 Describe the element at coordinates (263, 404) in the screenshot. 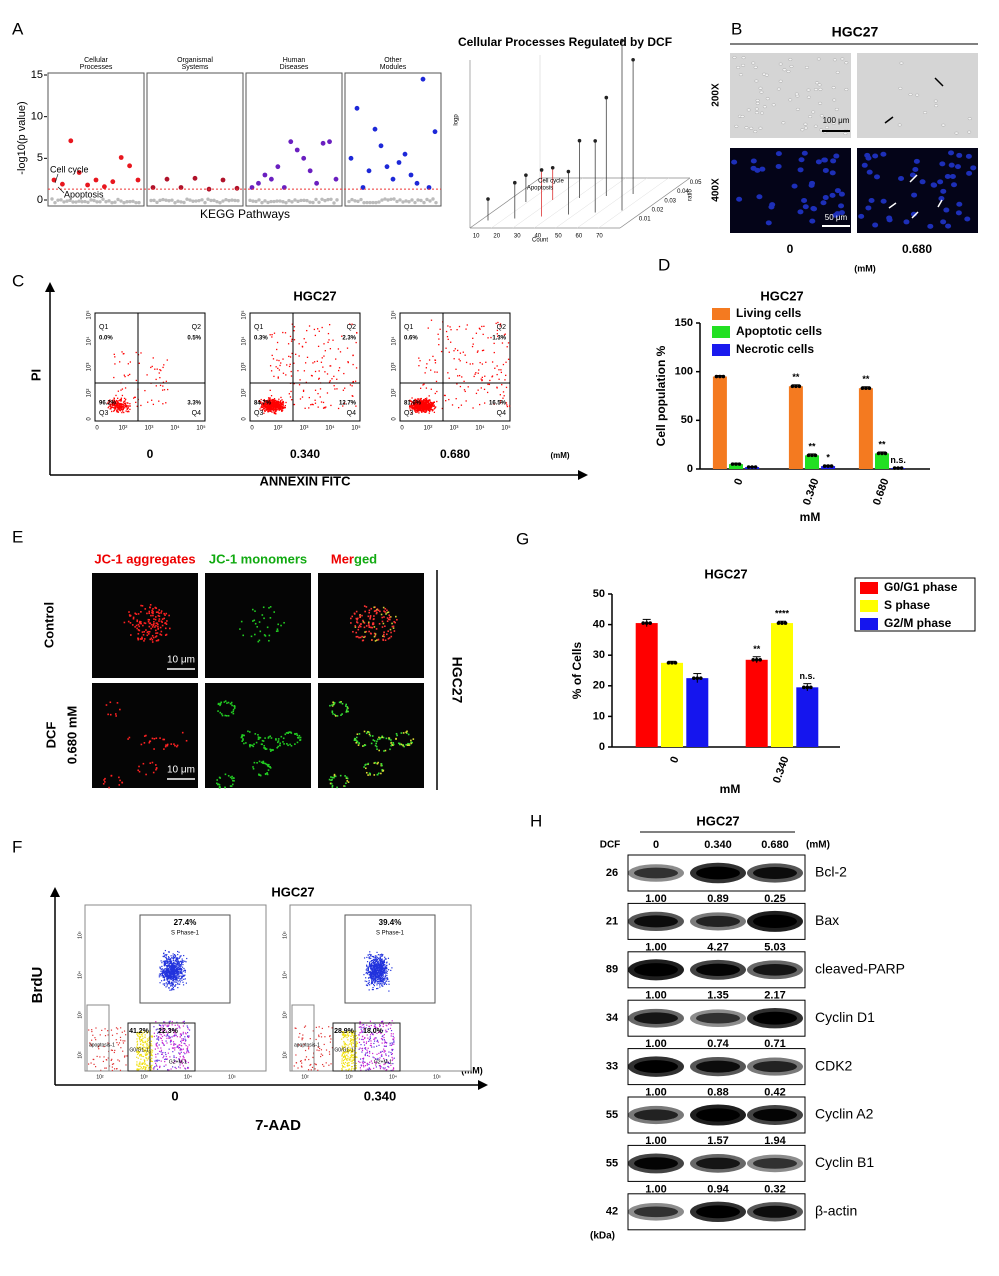

I see `quadrant-percent: 84.7%` at that location.